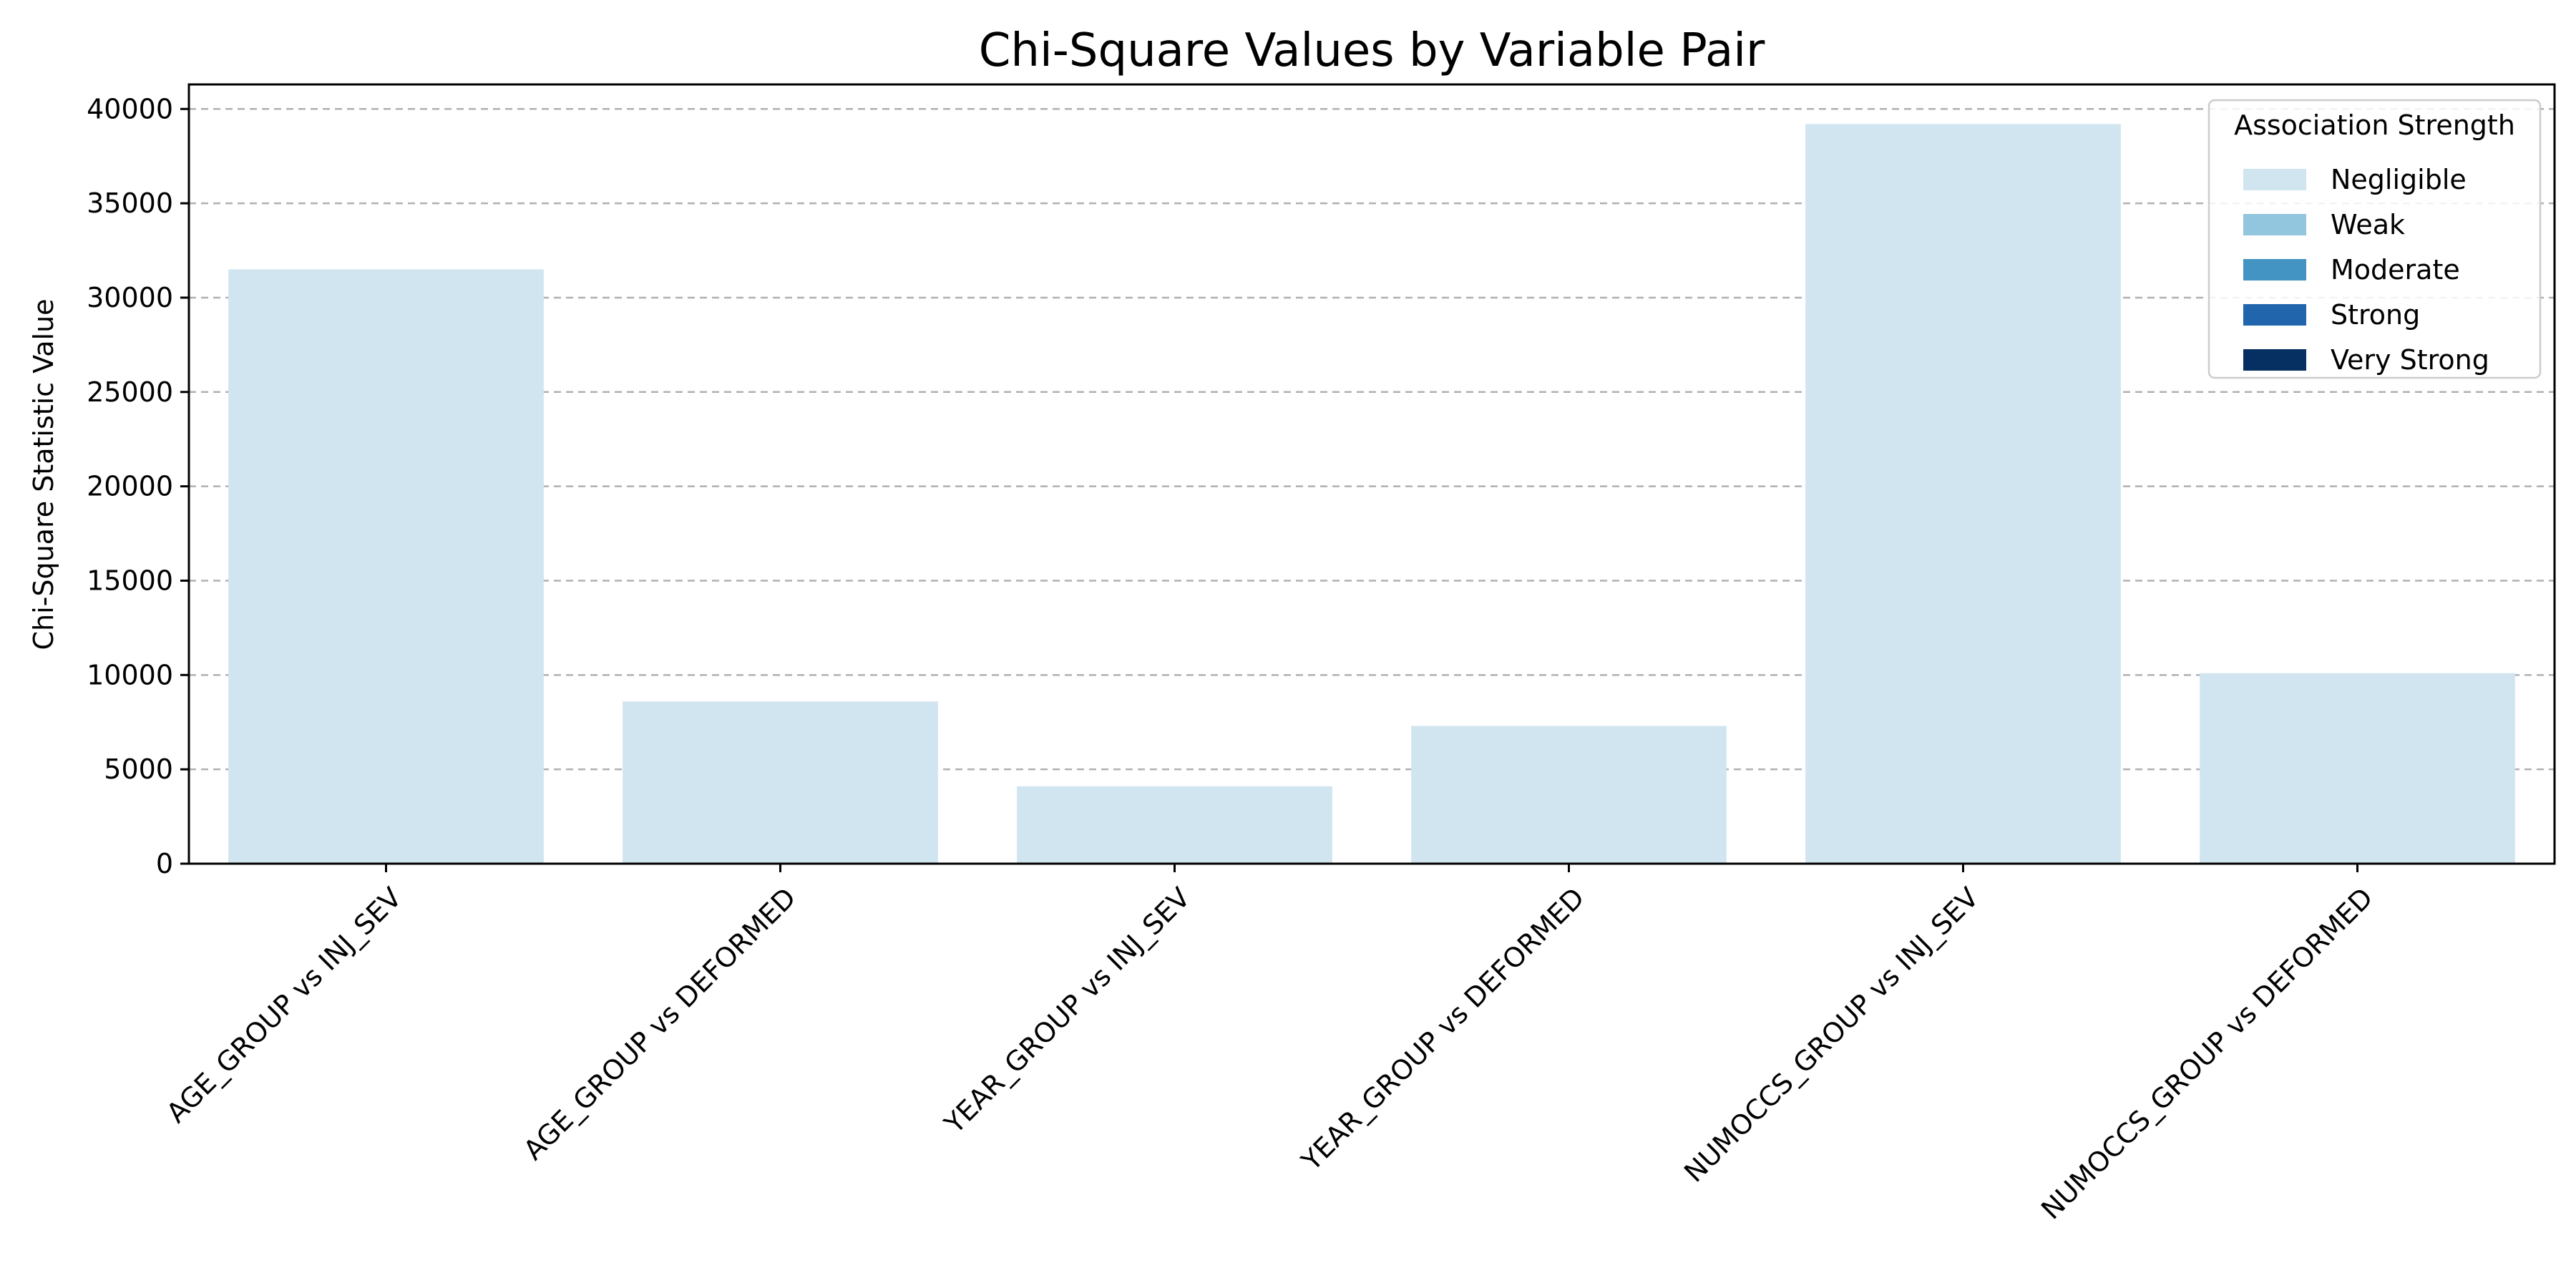 The image size is (2576, 1288). What do you see at coordinates (43, 474) in the screenshot?
I see `y-axis-label: Chi-Square Statistic Value` at bounding box center [43, 474].